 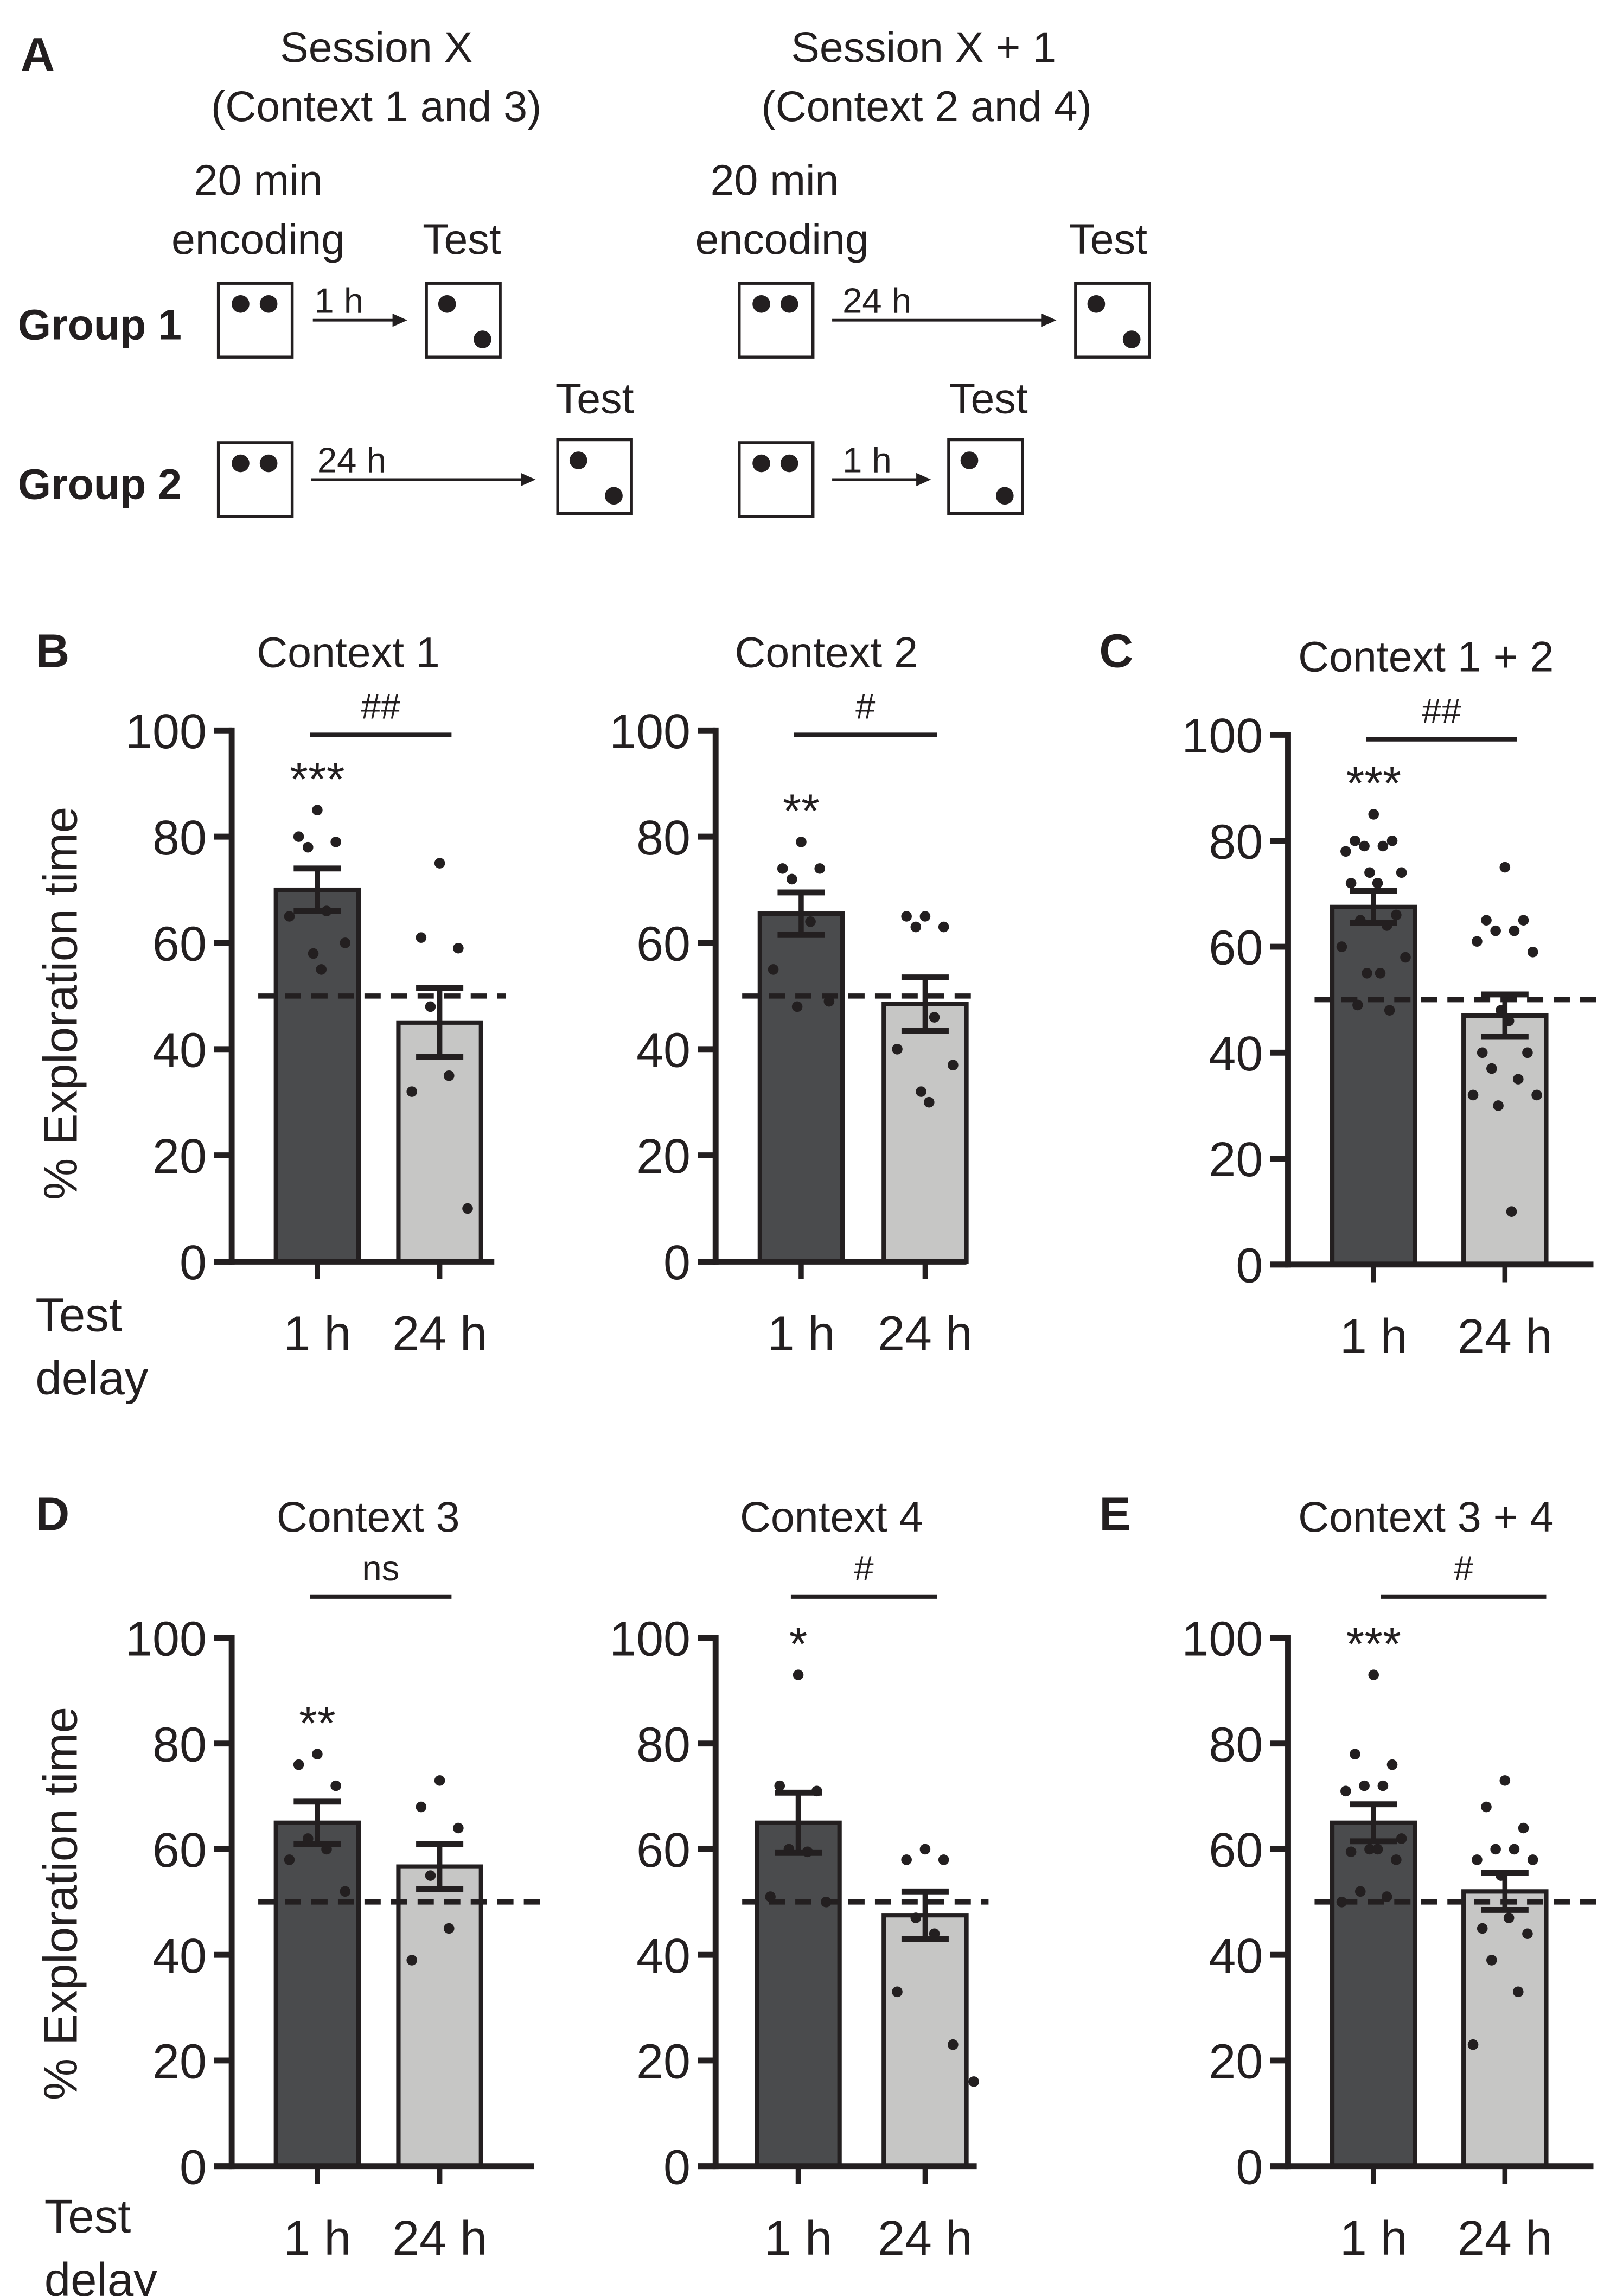 What do you see at coordinates (863, 1568) in the screenshot?
I see `comparison-label: #` at bounding box center [863, 1568].